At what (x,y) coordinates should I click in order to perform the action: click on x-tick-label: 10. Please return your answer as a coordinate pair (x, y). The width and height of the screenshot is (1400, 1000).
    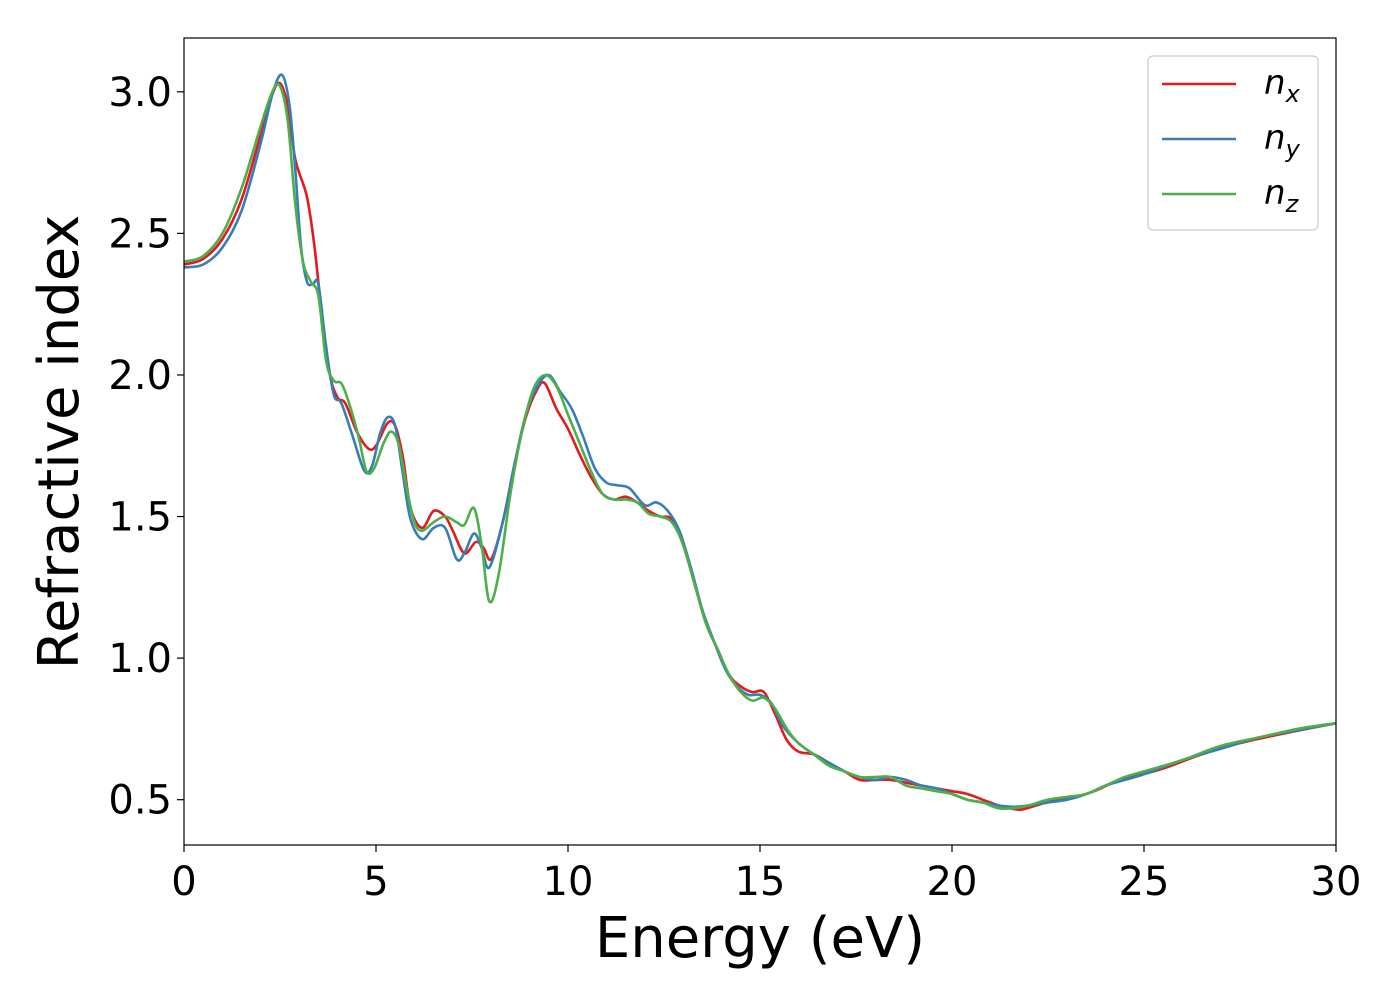
    Looking at the image, I should click on (568, 882).